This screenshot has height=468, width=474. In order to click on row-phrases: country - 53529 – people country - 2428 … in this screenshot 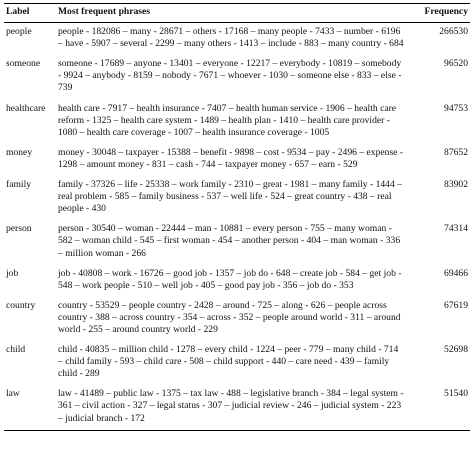, I will do `click(229, 317)`.